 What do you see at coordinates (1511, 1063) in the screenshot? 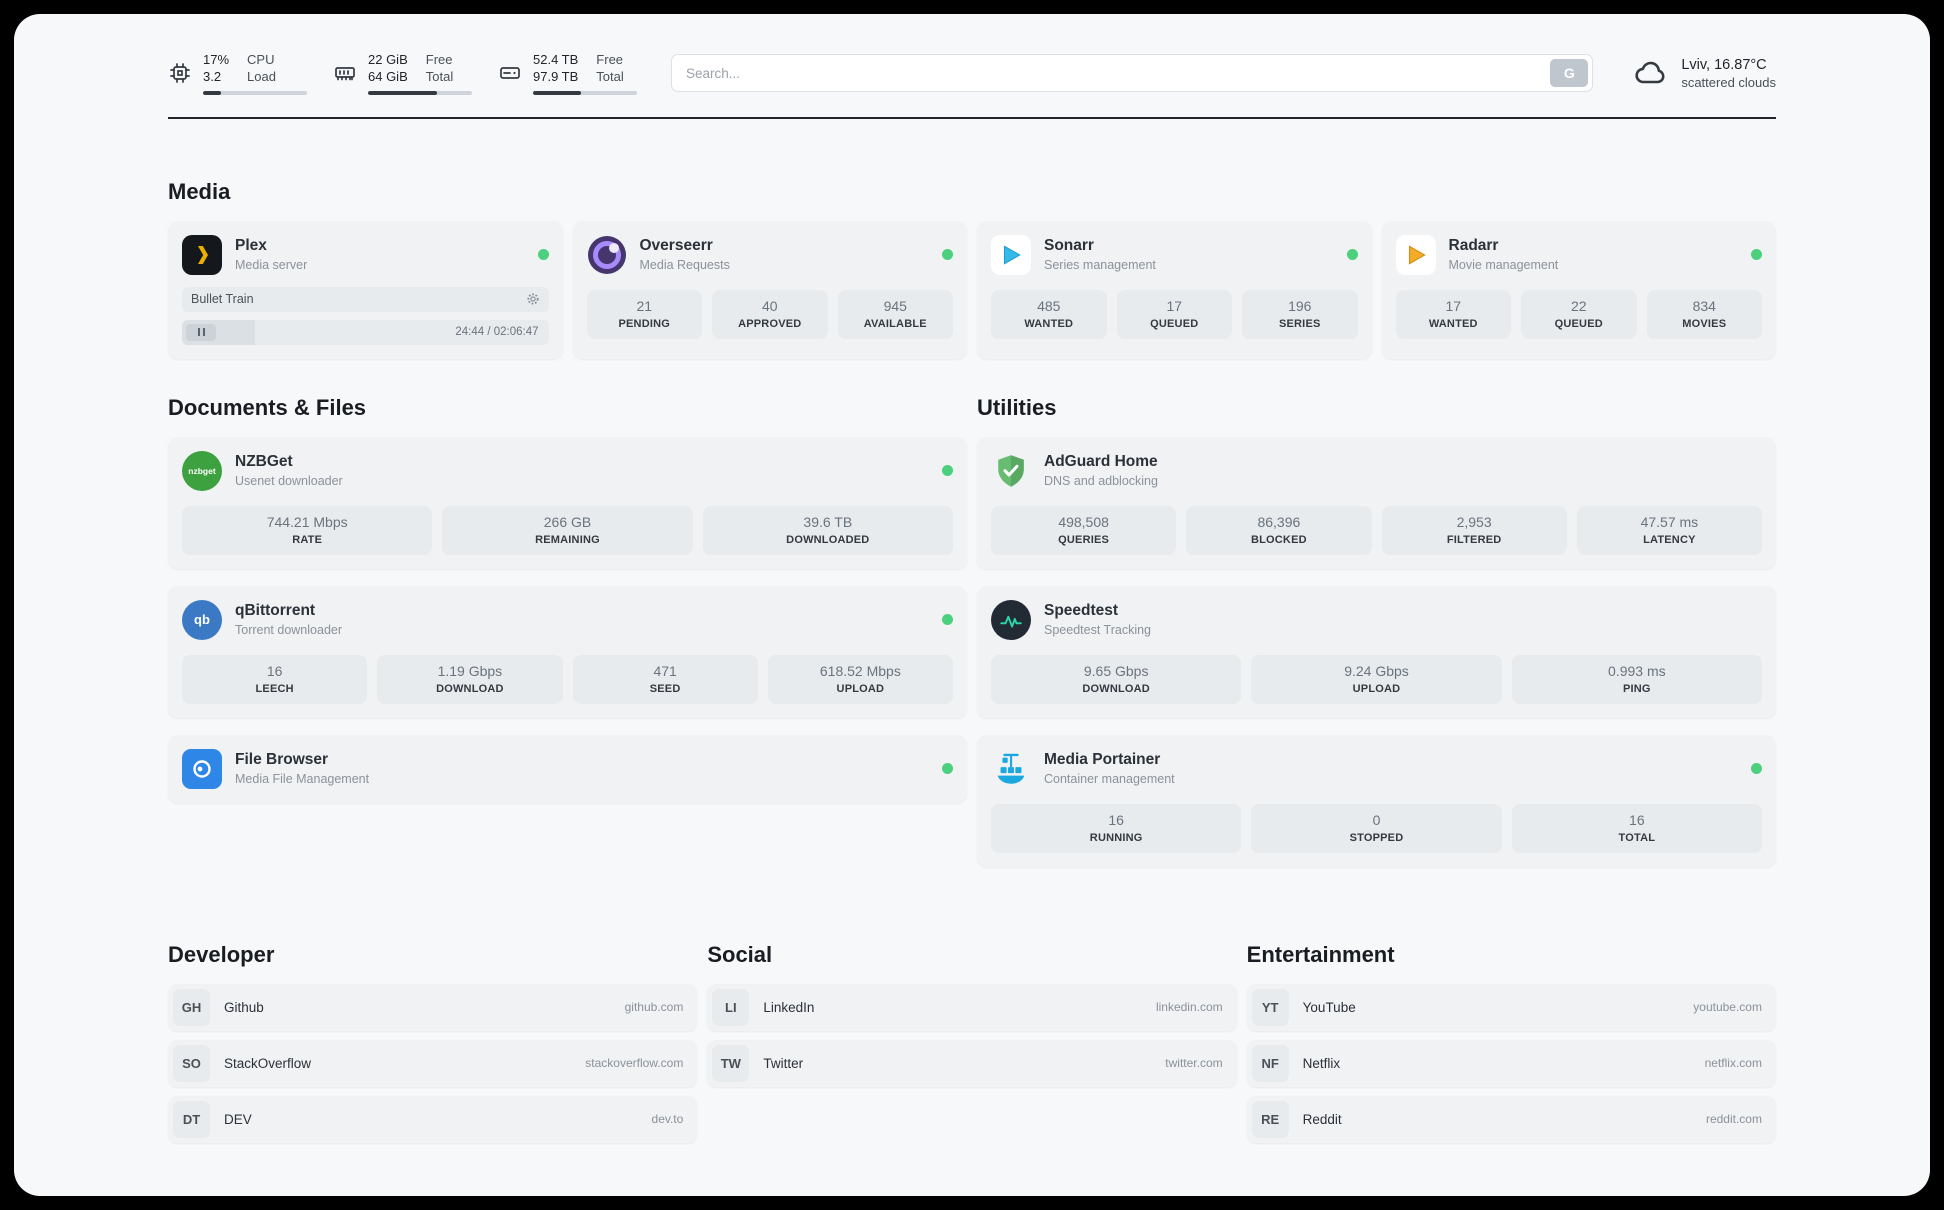
I see `bookmark-netflix: NF Netflix netflix.com` at bounding box center [1511, 1063].